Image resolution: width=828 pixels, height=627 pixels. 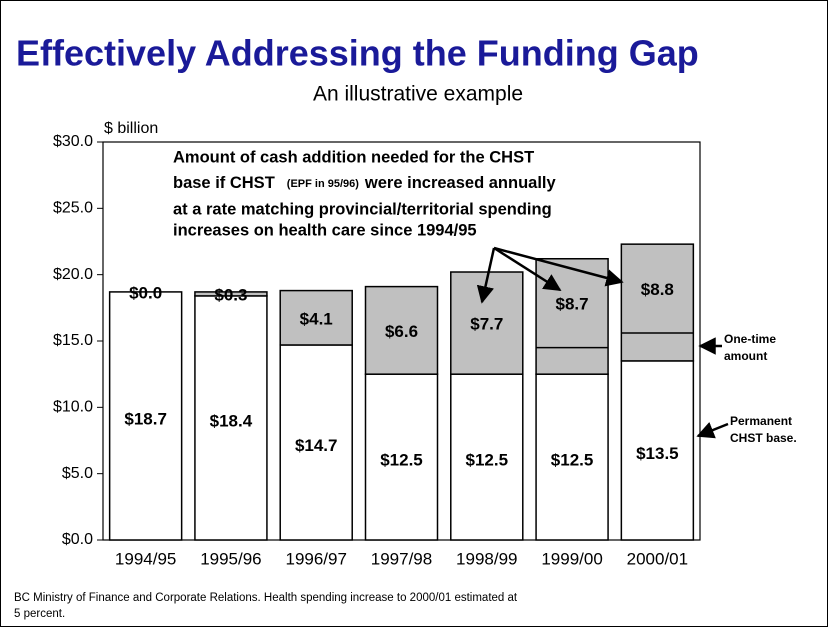 I want to click on data-label: $18.7, so click(x=145, y=418).